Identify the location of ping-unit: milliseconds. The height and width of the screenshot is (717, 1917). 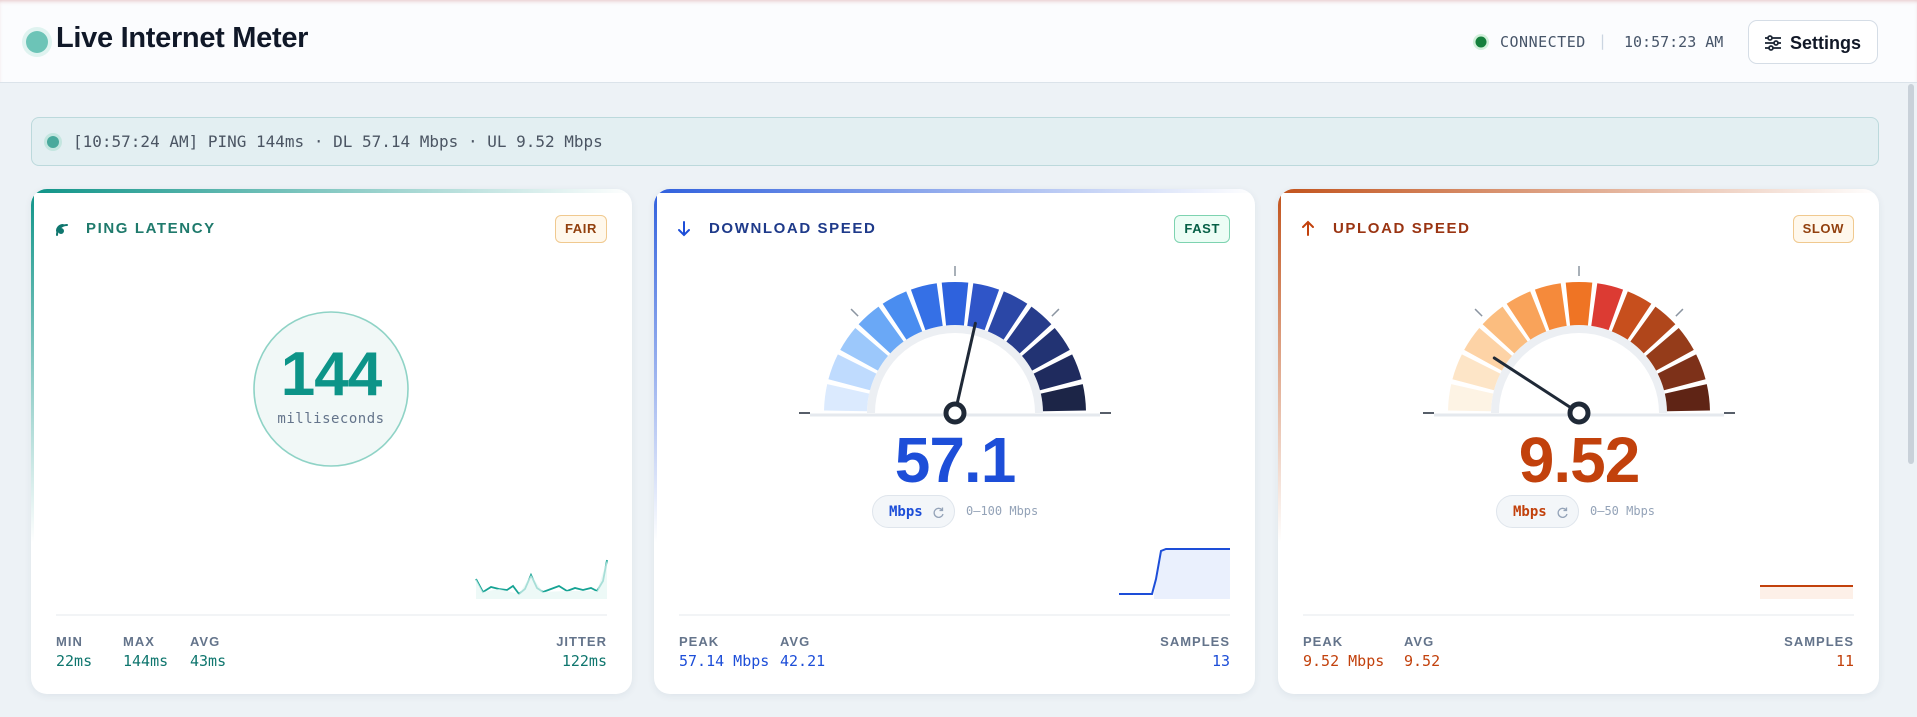
(331, 419).